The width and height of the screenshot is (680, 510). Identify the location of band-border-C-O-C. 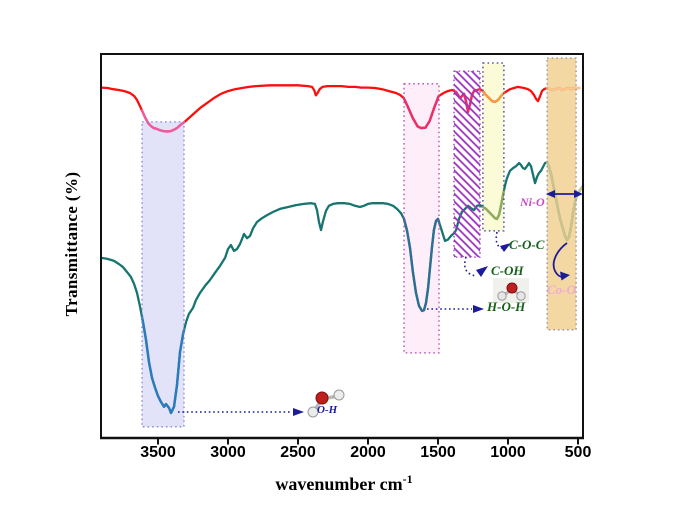
(493, 147).